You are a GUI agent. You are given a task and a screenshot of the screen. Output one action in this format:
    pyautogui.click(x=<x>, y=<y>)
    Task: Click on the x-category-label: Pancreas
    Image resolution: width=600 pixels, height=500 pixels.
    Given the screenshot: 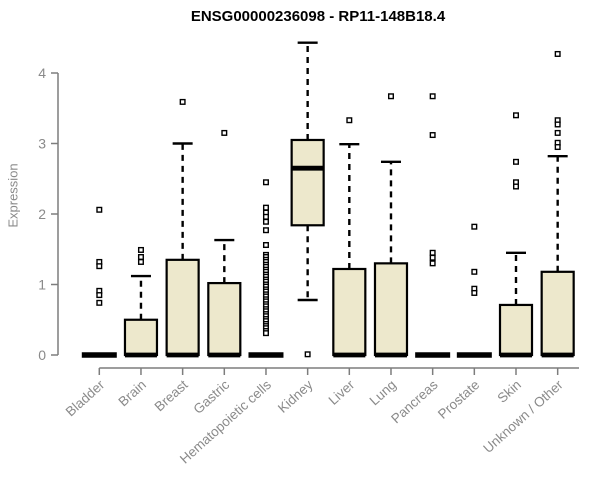 What is the action you would take?
    pyautogui.click(x=414, y=401)
    